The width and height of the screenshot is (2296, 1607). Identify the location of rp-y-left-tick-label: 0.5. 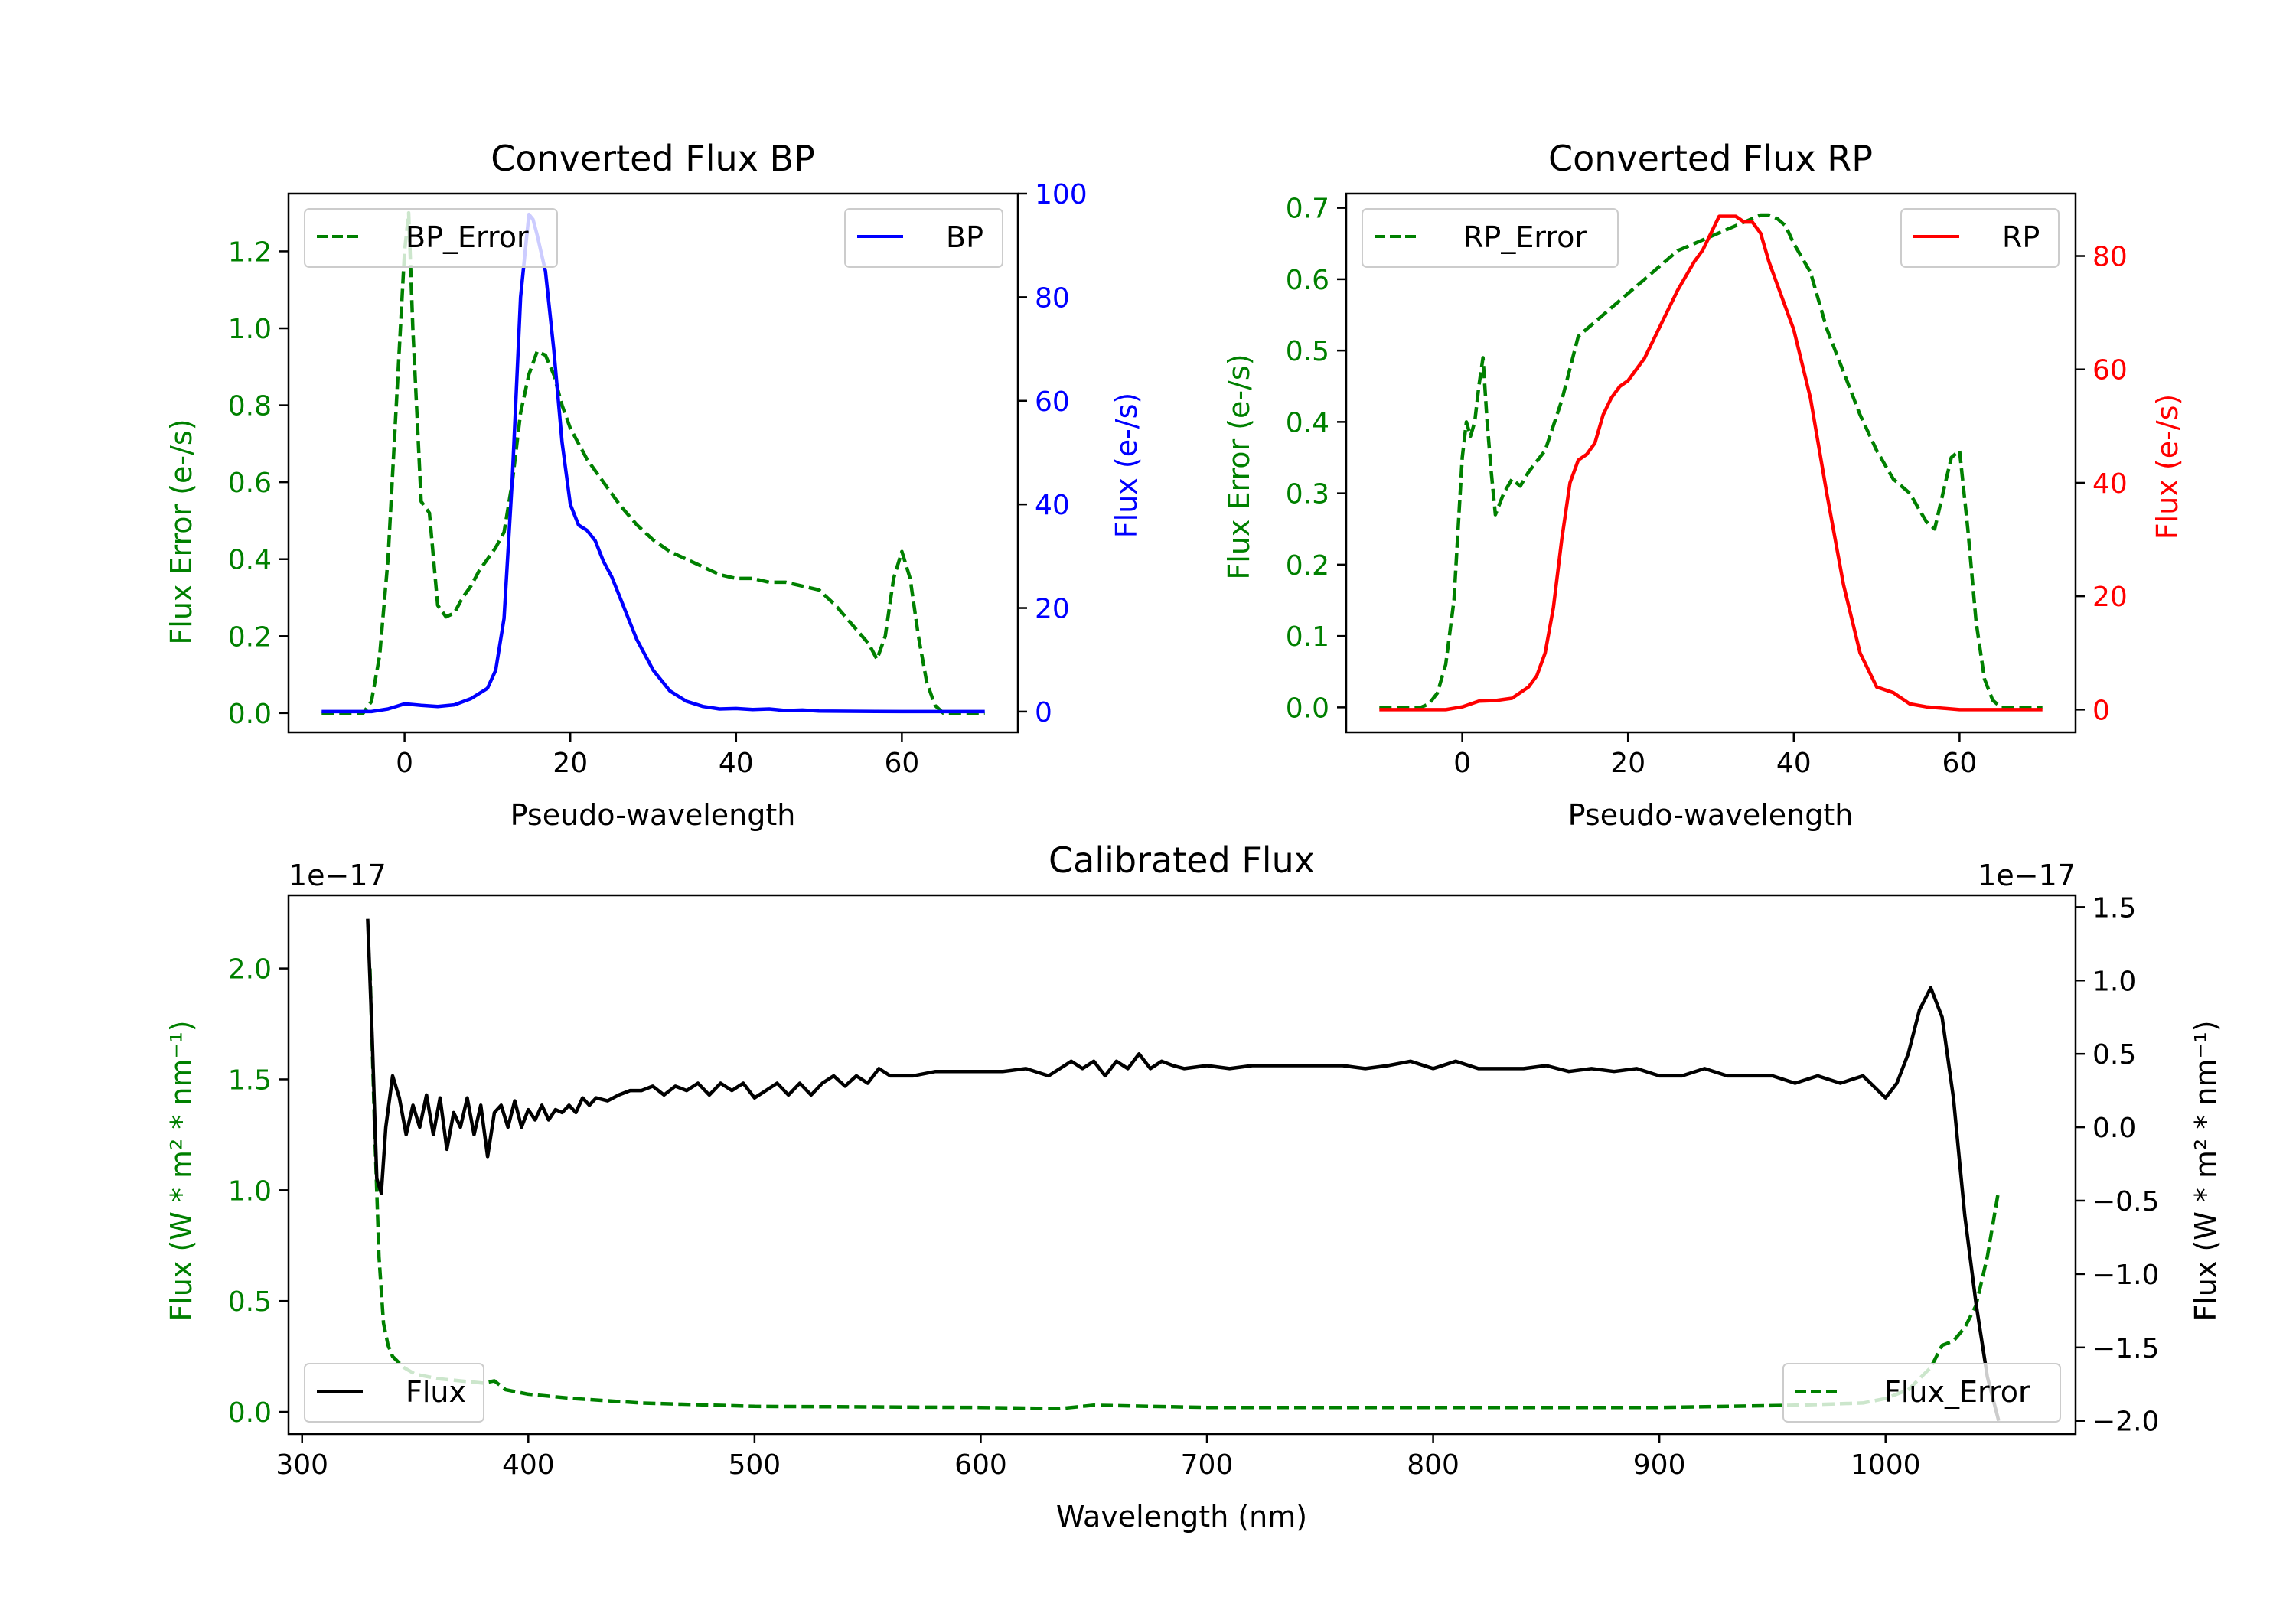
(1307, 351).